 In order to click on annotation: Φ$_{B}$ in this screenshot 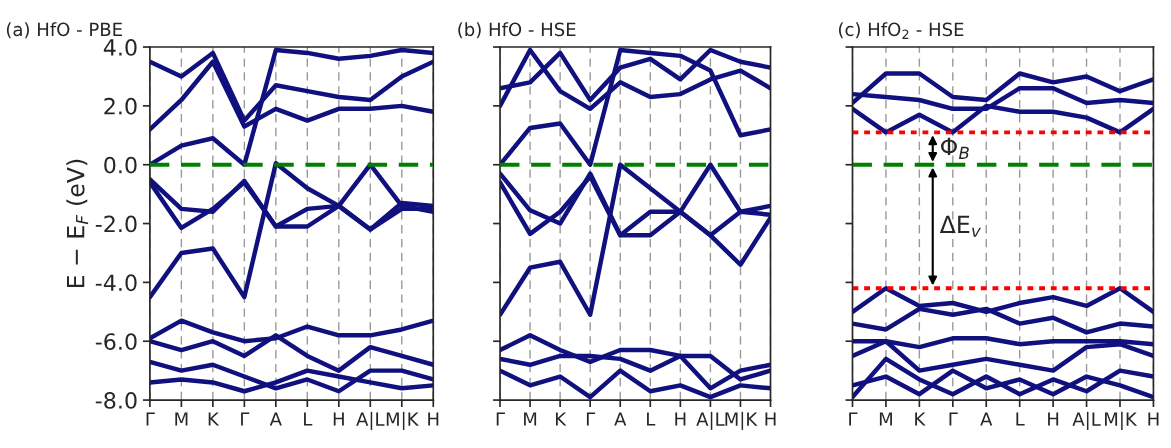, I will do `click(955, 148)`.